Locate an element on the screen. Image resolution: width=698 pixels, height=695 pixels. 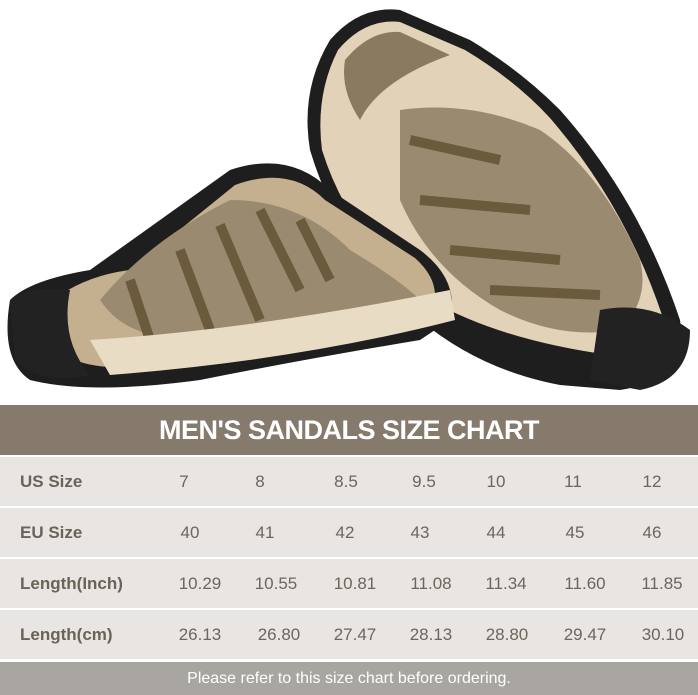
table-cell: 11.34 is located at coordinates (506, 583).